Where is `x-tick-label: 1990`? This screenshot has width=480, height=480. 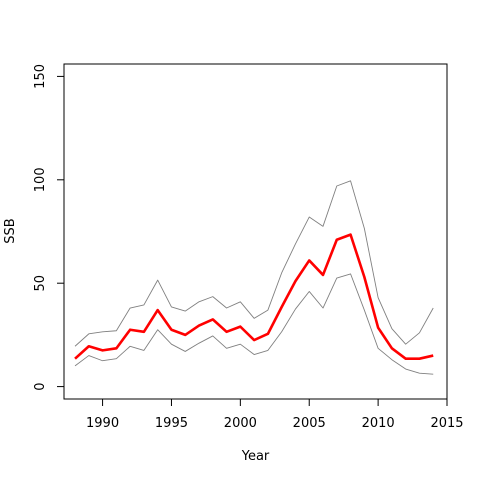 x-tick-label: 1990 is located at coordinates (102, 423).